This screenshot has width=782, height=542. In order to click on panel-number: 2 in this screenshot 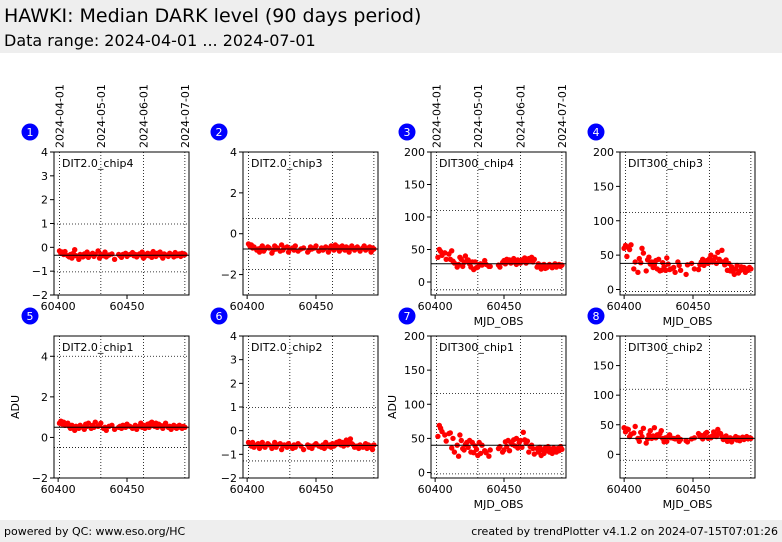, I will do `click(219, 132)`.